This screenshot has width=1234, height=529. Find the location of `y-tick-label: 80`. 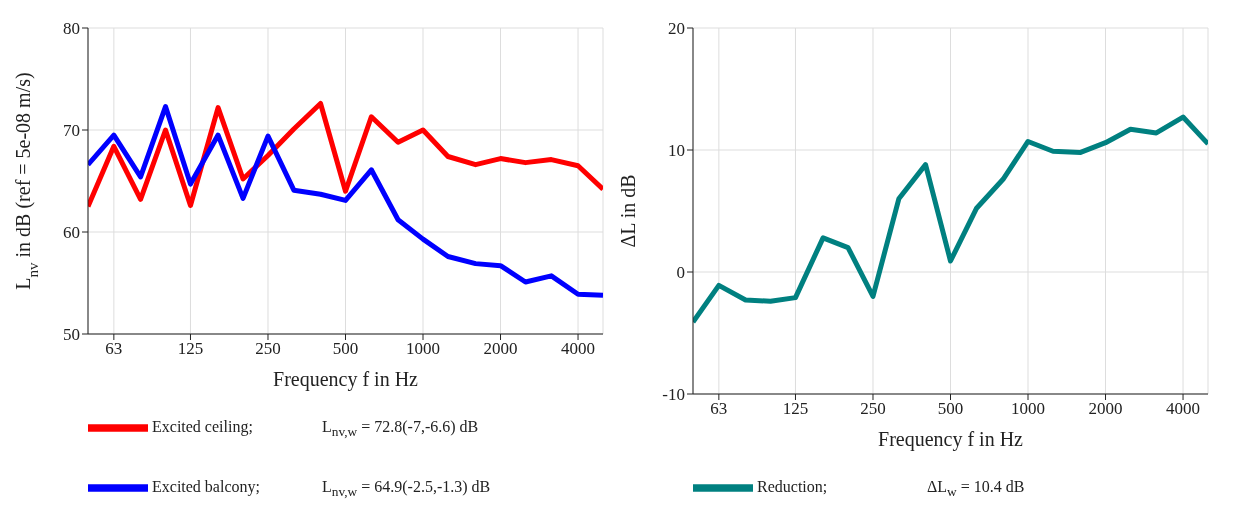

y-tick-label: 80 is located at coordinates (71, 29).